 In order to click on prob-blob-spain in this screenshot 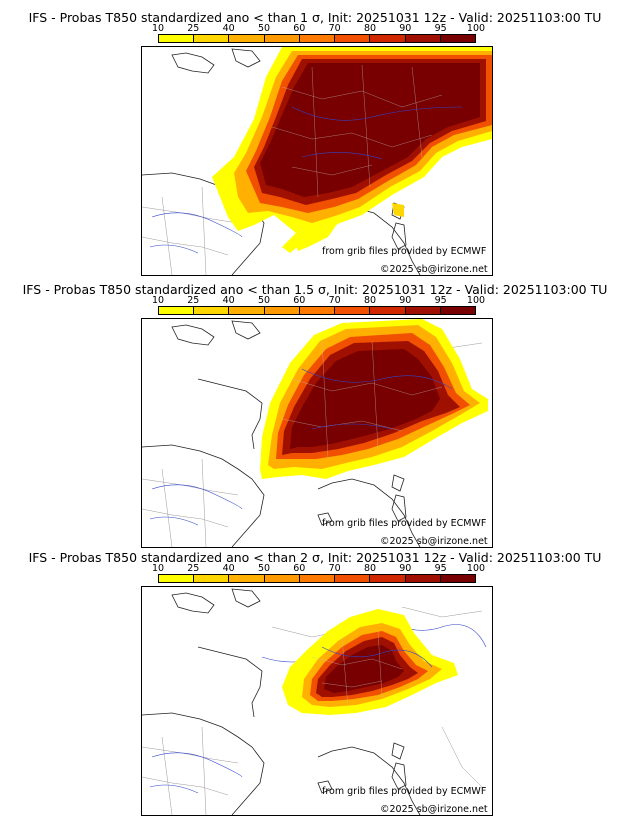, I will do `click(315, 237)`.